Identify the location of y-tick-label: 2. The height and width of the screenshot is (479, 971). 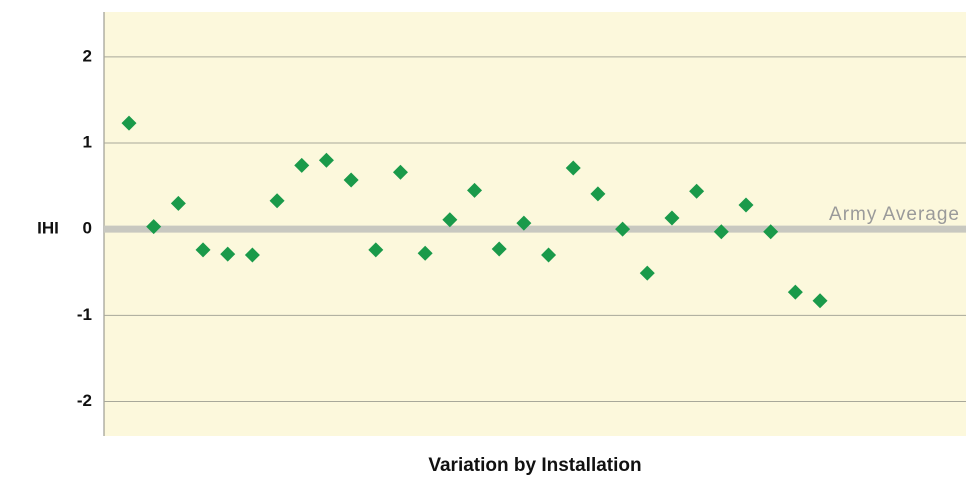
(87, 55).